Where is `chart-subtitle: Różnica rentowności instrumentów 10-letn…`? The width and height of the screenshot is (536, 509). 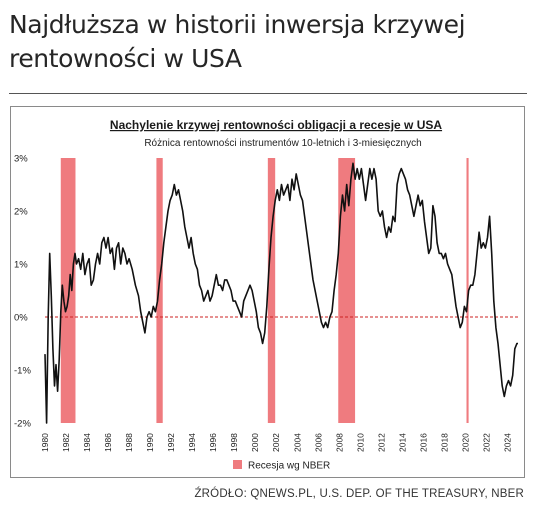 chart-subtitle: Różnica rentowności instrumentów 10-letn… is located at coordinates (282, 143).